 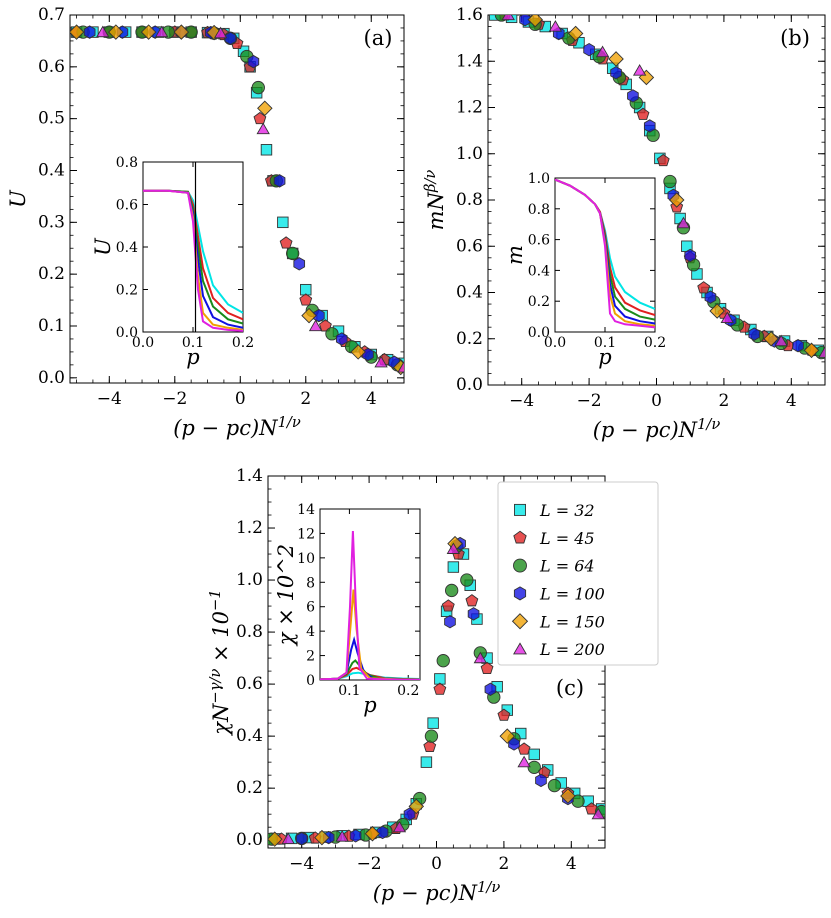 I want to click on inset-y-tick-label: 12, so click(x=306, y=534).